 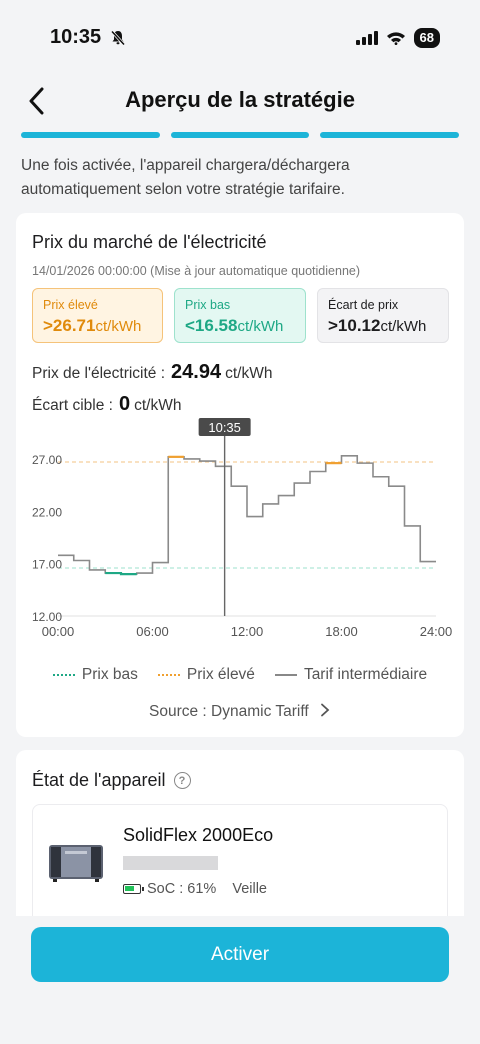 What do you see at coordinates (240, 712) in the screenshot?
I see `source-link: Source : Dynamic Tariff` at bounding box center [240, 712].